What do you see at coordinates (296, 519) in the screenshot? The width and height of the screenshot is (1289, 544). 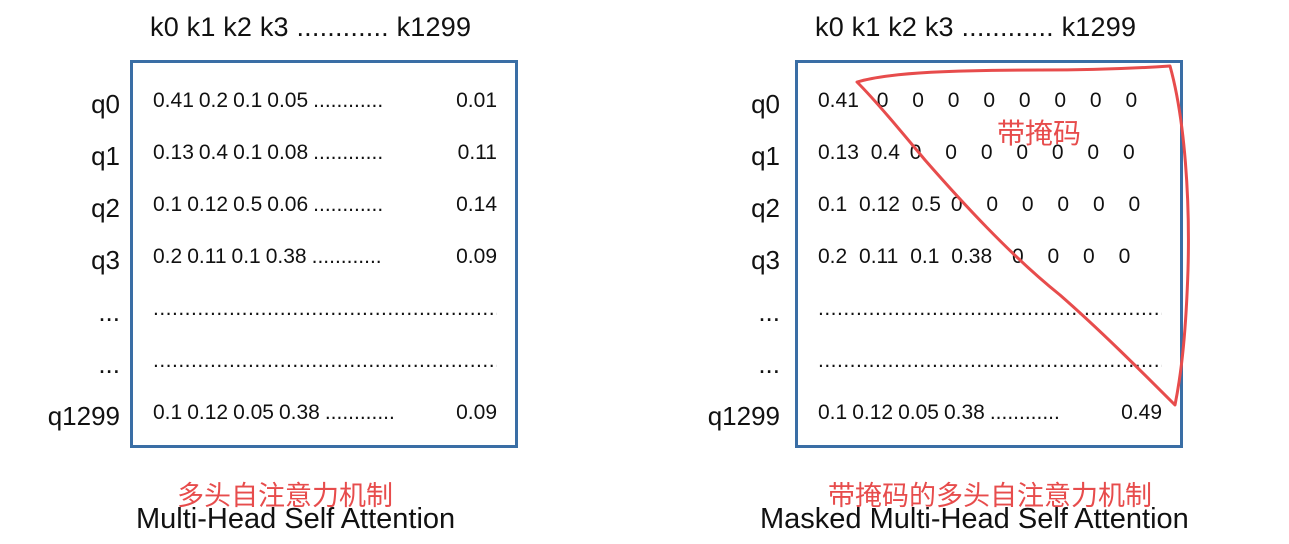 I see `caption-english: Multi-Head Self Attention` at bounding box center [296, 519].